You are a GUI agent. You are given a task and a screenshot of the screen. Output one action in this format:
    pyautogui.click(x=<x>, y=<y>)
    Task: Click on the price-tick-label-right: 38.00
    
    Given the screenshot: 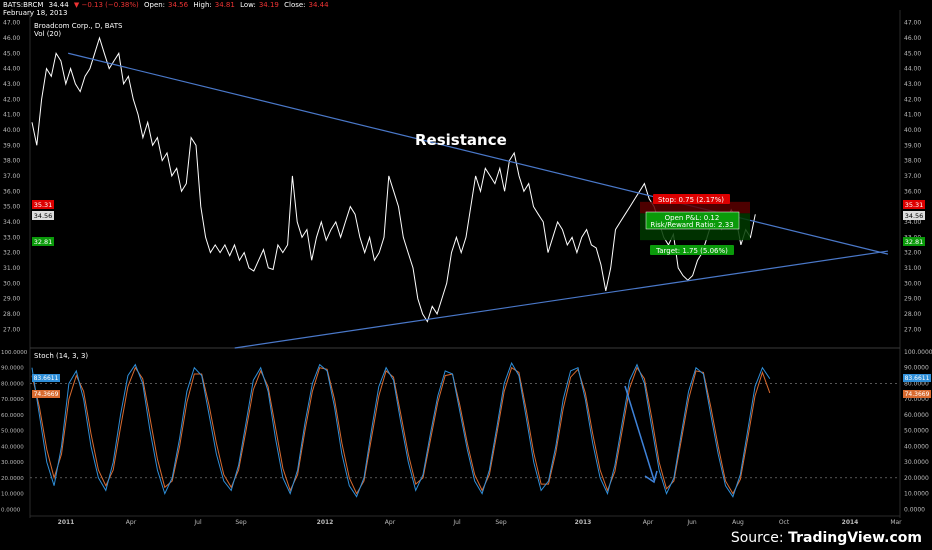 What is the action you would take?
    pyautogui.click(x=912, y=161)
    